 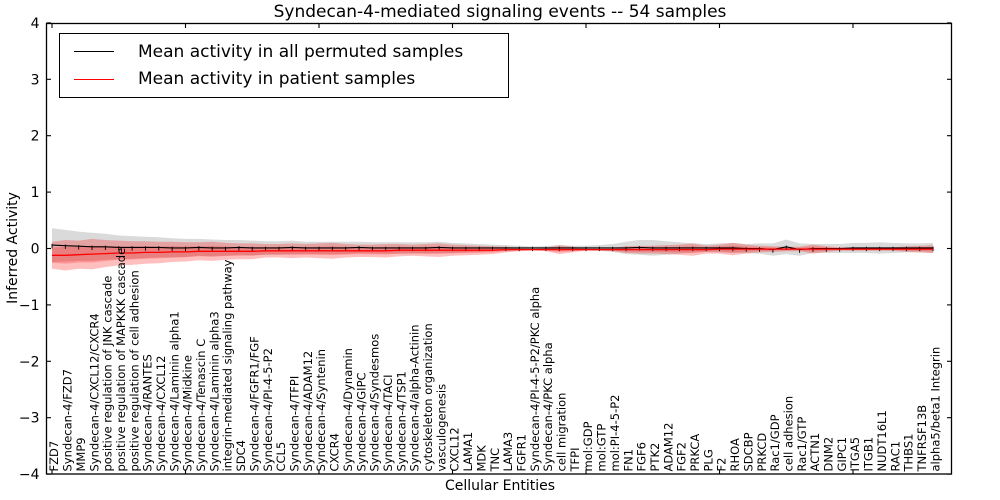 What do you see at coordinates (535, 379) in the screenshot?
I see `x-tick-label: Syndecan-4/PI-4-5-P2/PKC alpha` at bounding box center [535, 379].